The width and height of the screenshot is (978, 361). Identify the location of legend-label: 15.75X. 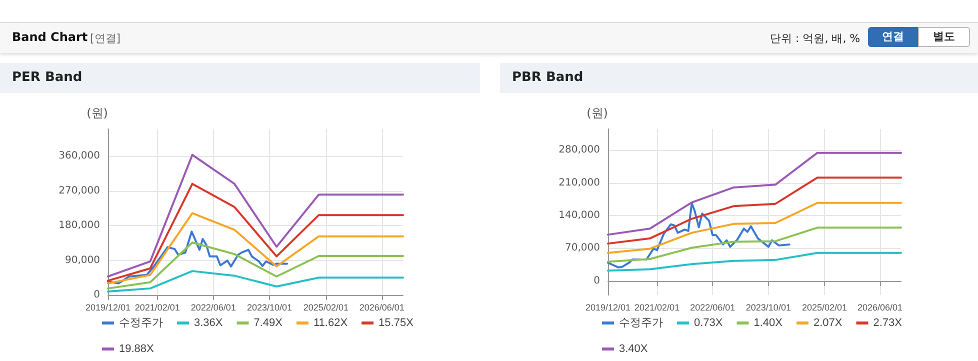
(396, 323).